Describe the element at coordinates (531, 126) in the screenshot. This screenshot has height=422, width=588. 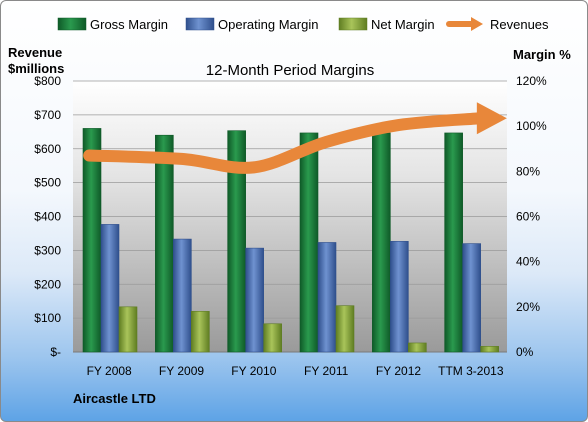
I see `right-tick-label: 100%` at that location.